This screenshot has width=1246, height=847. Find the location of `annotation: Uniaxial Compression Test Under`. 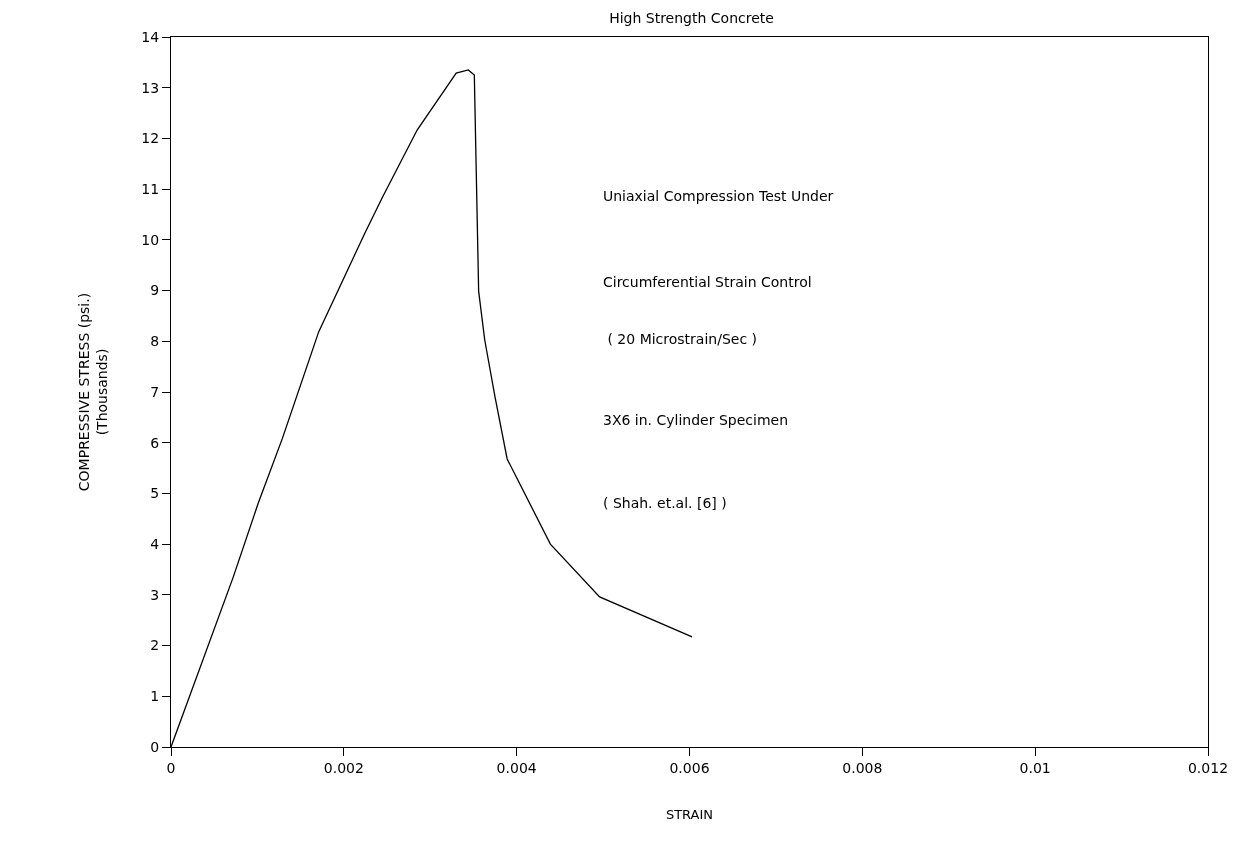

annotation: Uniaxial Compression Test Under is located at coordinates (718, 196).